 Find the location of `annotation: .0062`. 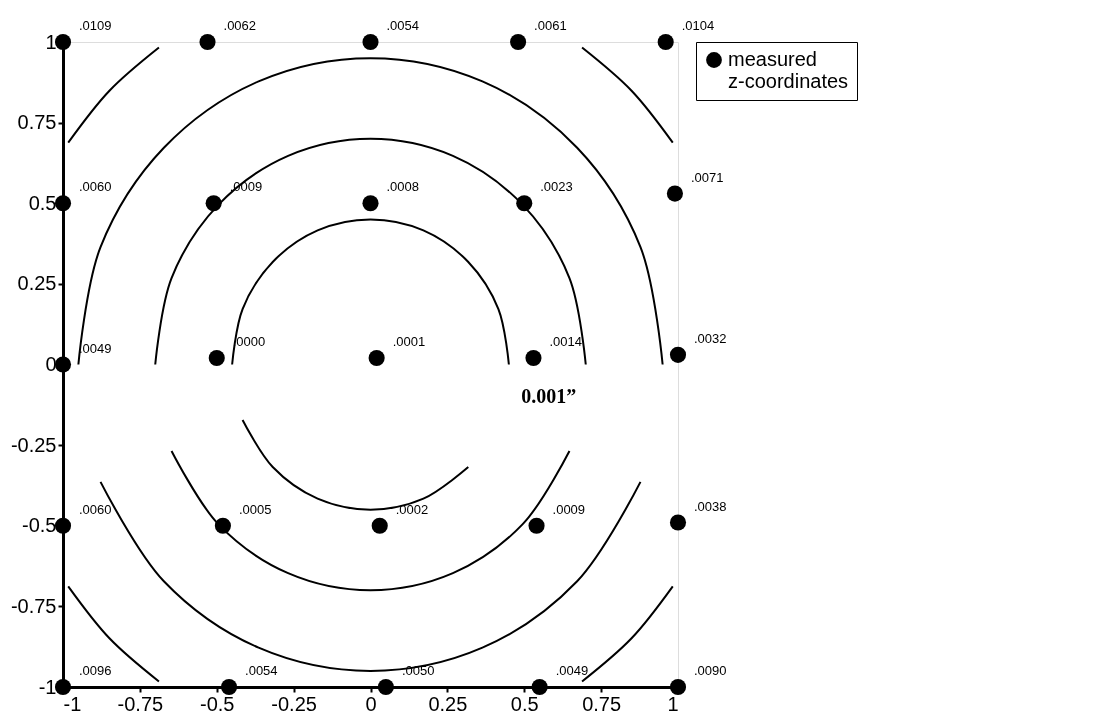

annotation: .0062 is located at coordinates (240, 25).